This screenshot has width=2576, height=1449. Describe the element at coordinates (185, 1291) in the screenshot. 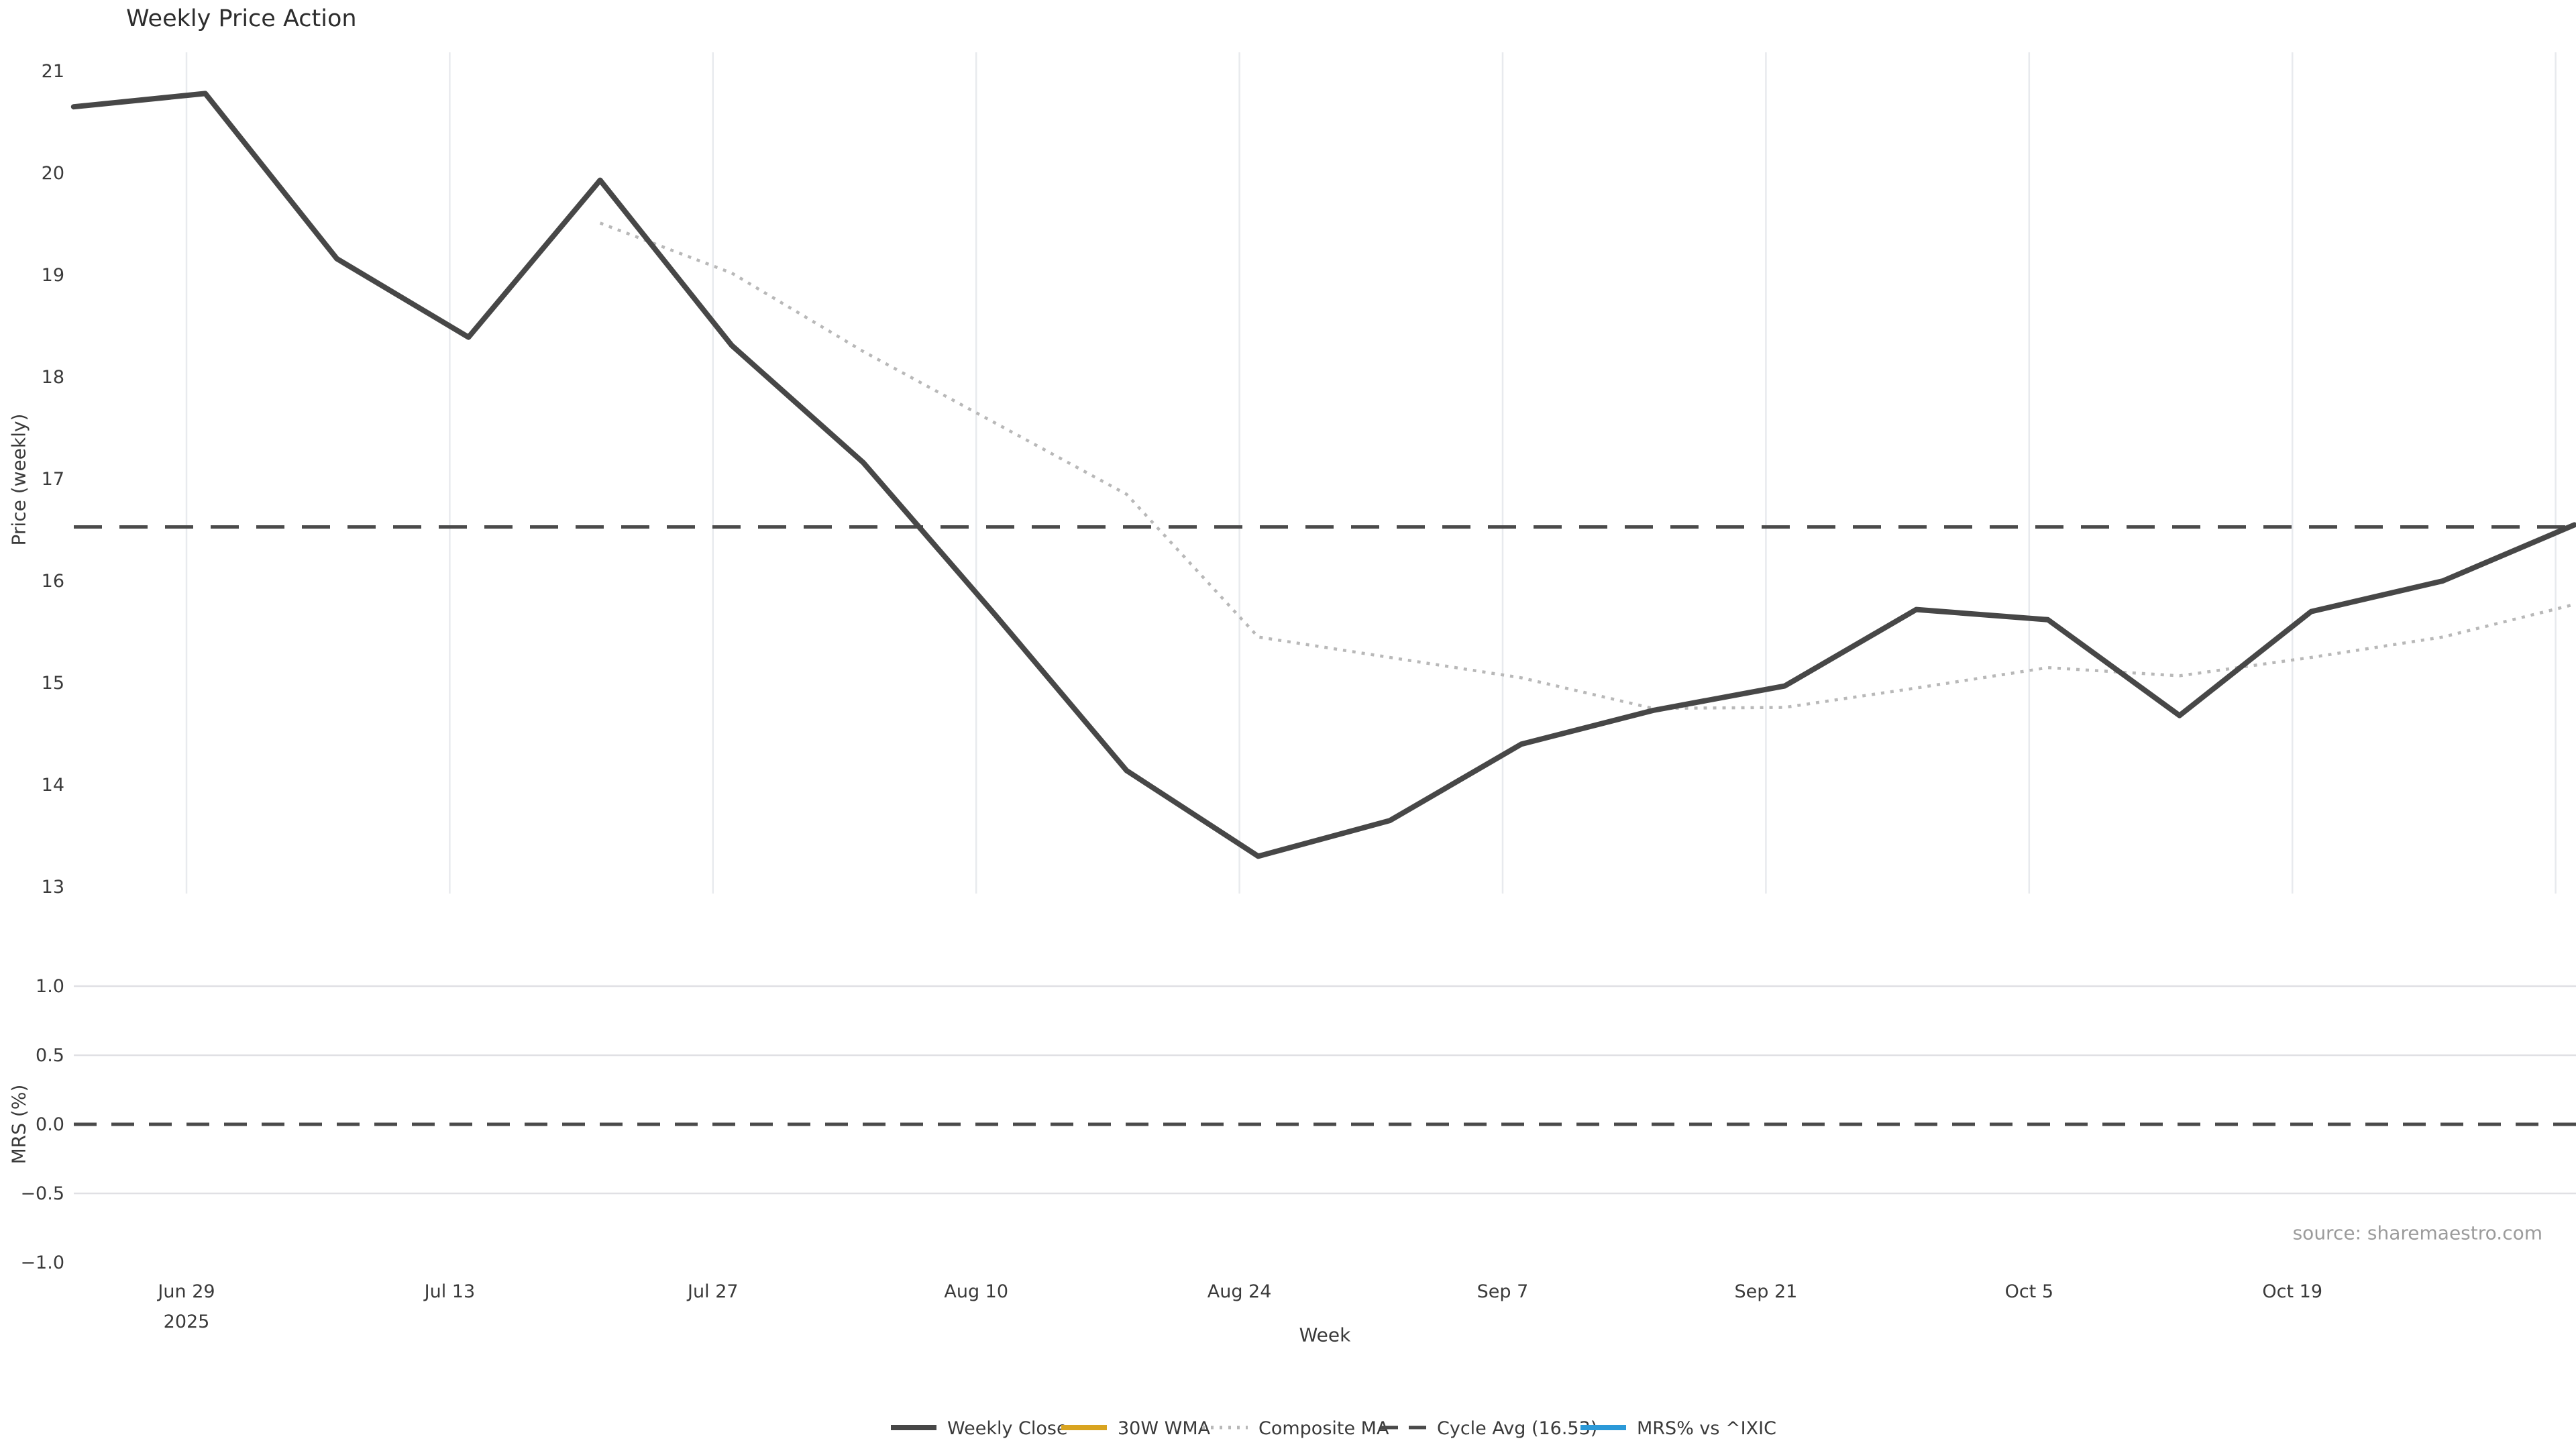

I see `x-tick-label: Jun 29` at that location.